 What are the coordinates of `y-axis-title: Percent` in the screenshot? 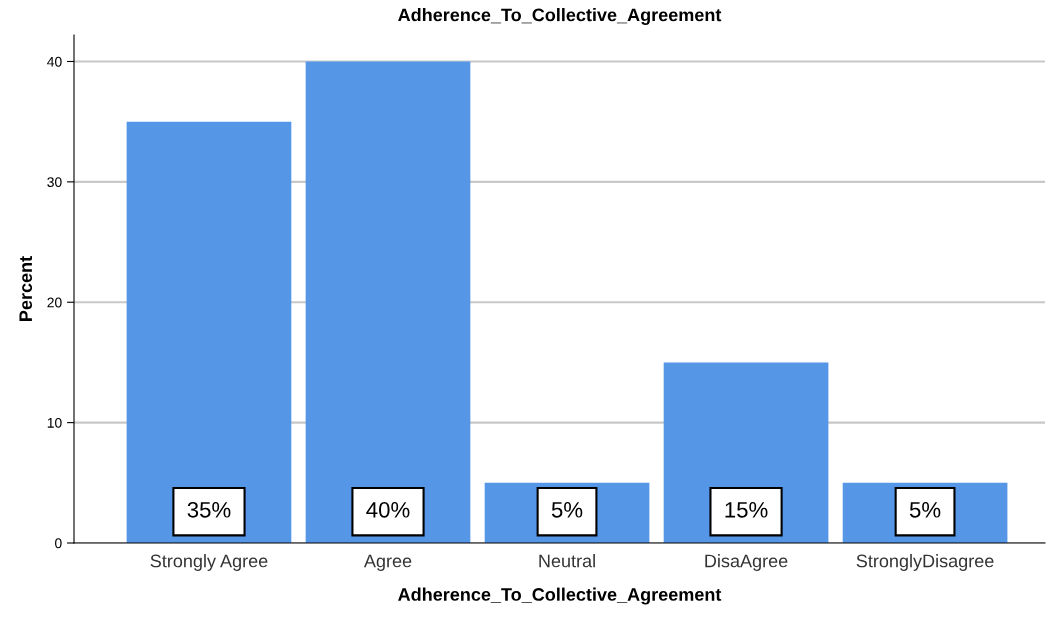 It's located at (26, 288).